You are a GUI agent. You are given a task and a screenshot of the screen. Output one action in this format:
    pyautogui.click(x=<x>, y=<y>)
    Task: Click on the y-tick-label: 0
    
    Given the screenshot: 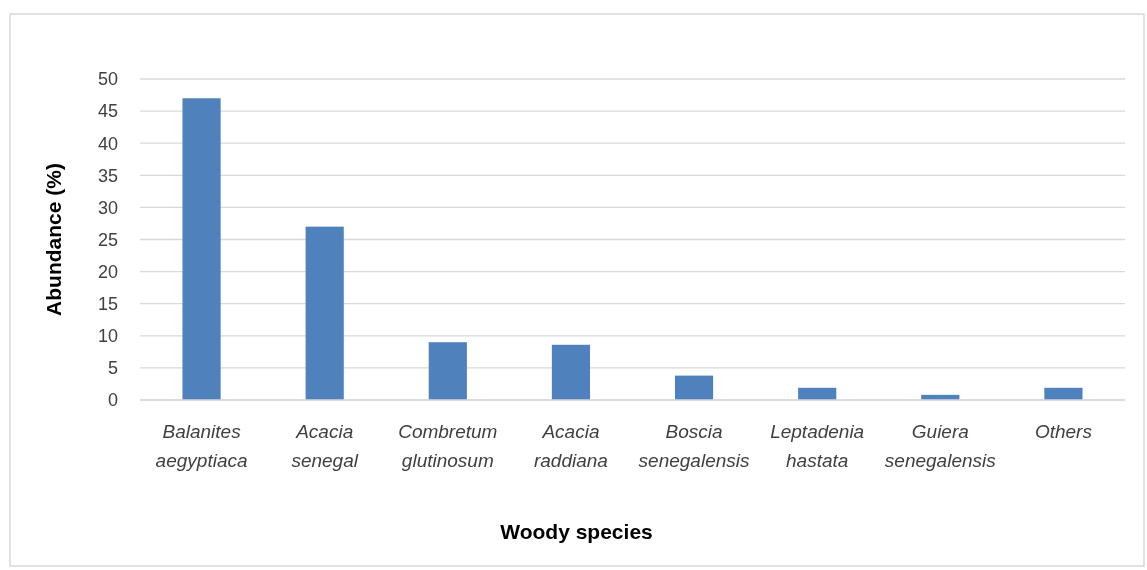 What is the action you would take?
    pyautogui.click(x=112, y=400)
    